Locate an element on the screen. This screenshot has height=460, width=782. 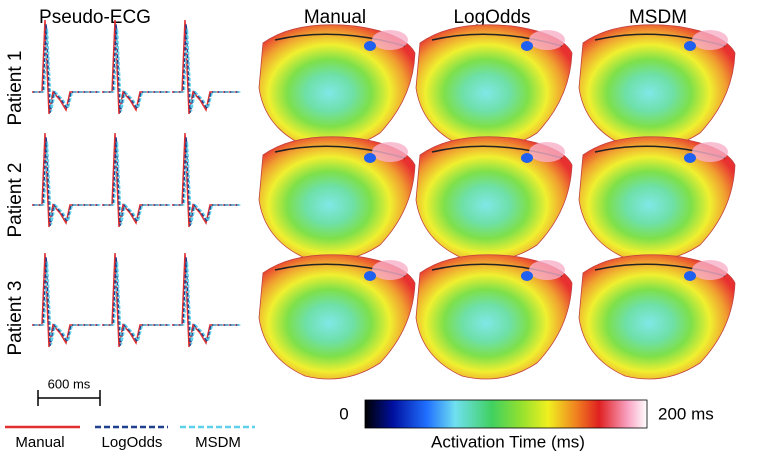
row-label: Patient 2 is located at coordinates (15, 200).